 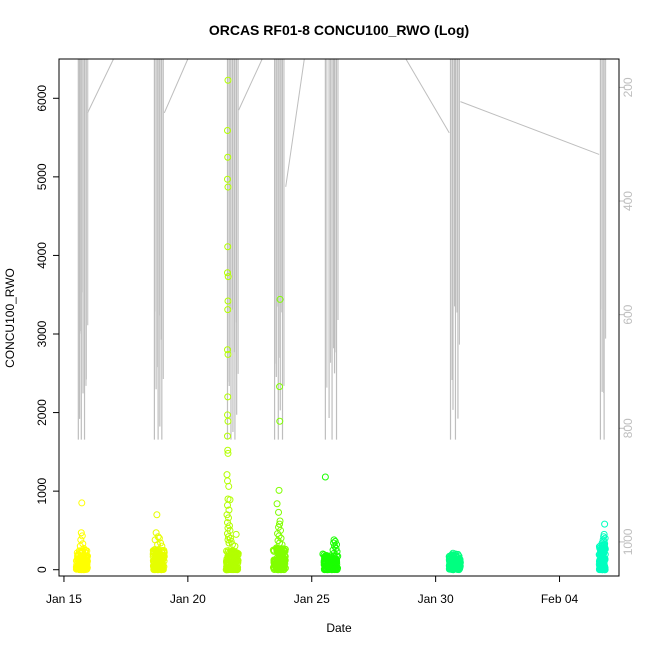 What do you see at coordinates (628, 87) in the screenshot?
I see `y2-tick-label: 200` at bounding box center [628, 87].